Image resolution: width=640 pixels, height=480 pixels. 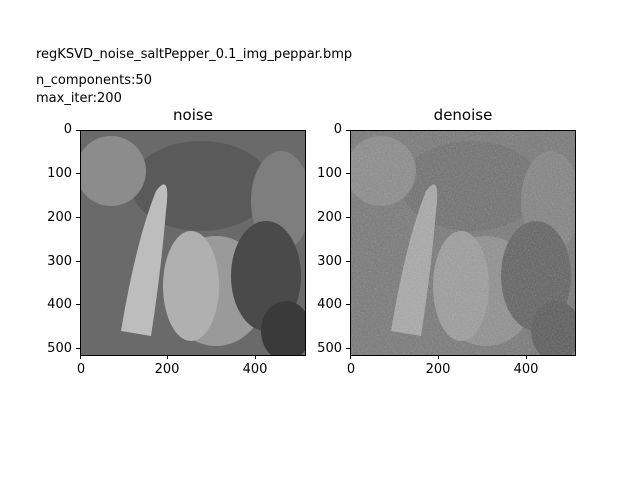 I want to click on denoise-panel-title: denoise, so click(x=463, y=115).